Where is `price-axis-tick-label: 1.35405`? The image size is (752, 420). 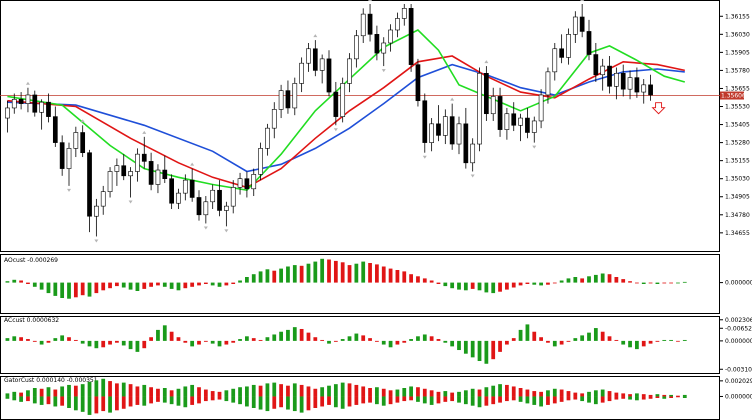
price-axis-tick-label: 1.35405 is located at coordinates (737, 125).